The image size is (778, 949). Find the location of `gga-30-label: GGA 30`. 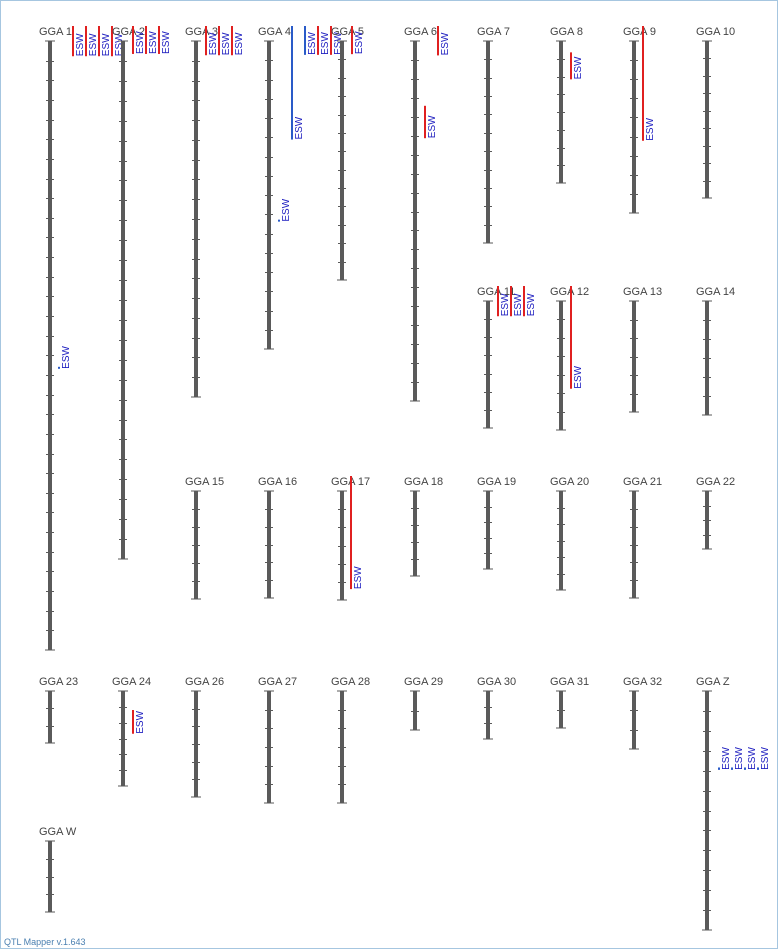

gga-30-label: GGA 30 is located at coordinates (496, 682).